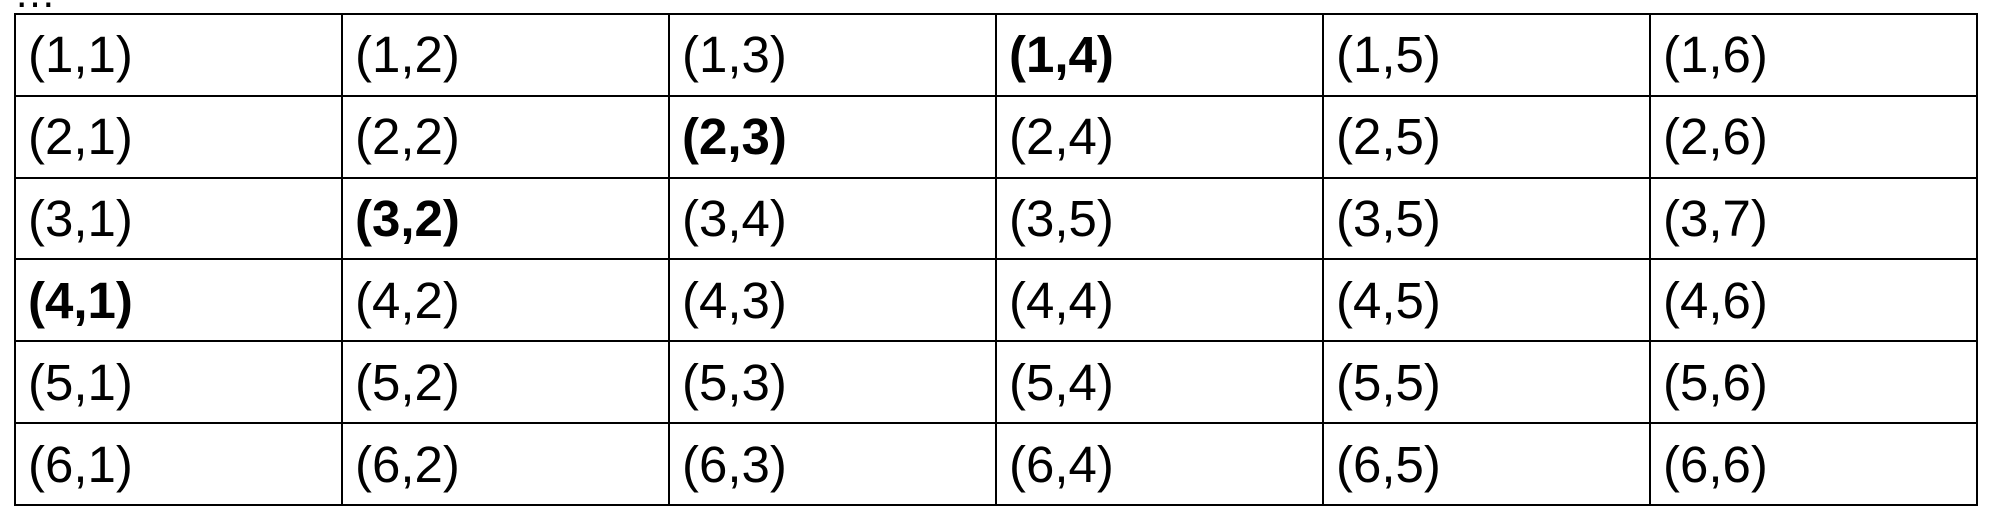  What do you see at coordinates (1486, 382) in the screenshot?
I see `table-cell: (5,5)` at bounding box center [1486, 382].